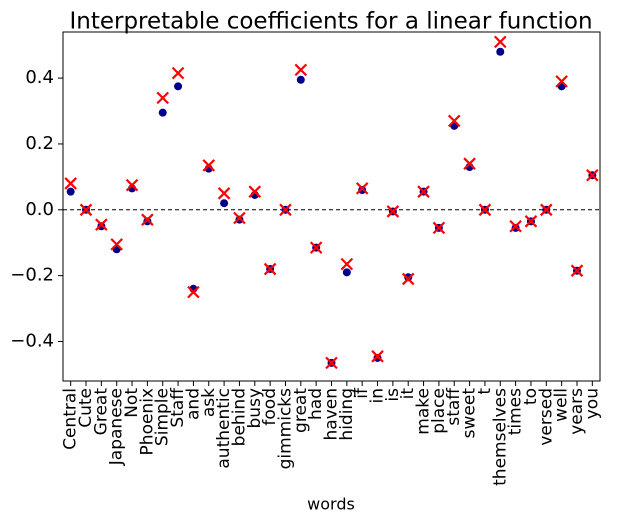  Describe the element at coordinates (332, 414) in the screenshot. I see `x-tick-label: haven` at that location.